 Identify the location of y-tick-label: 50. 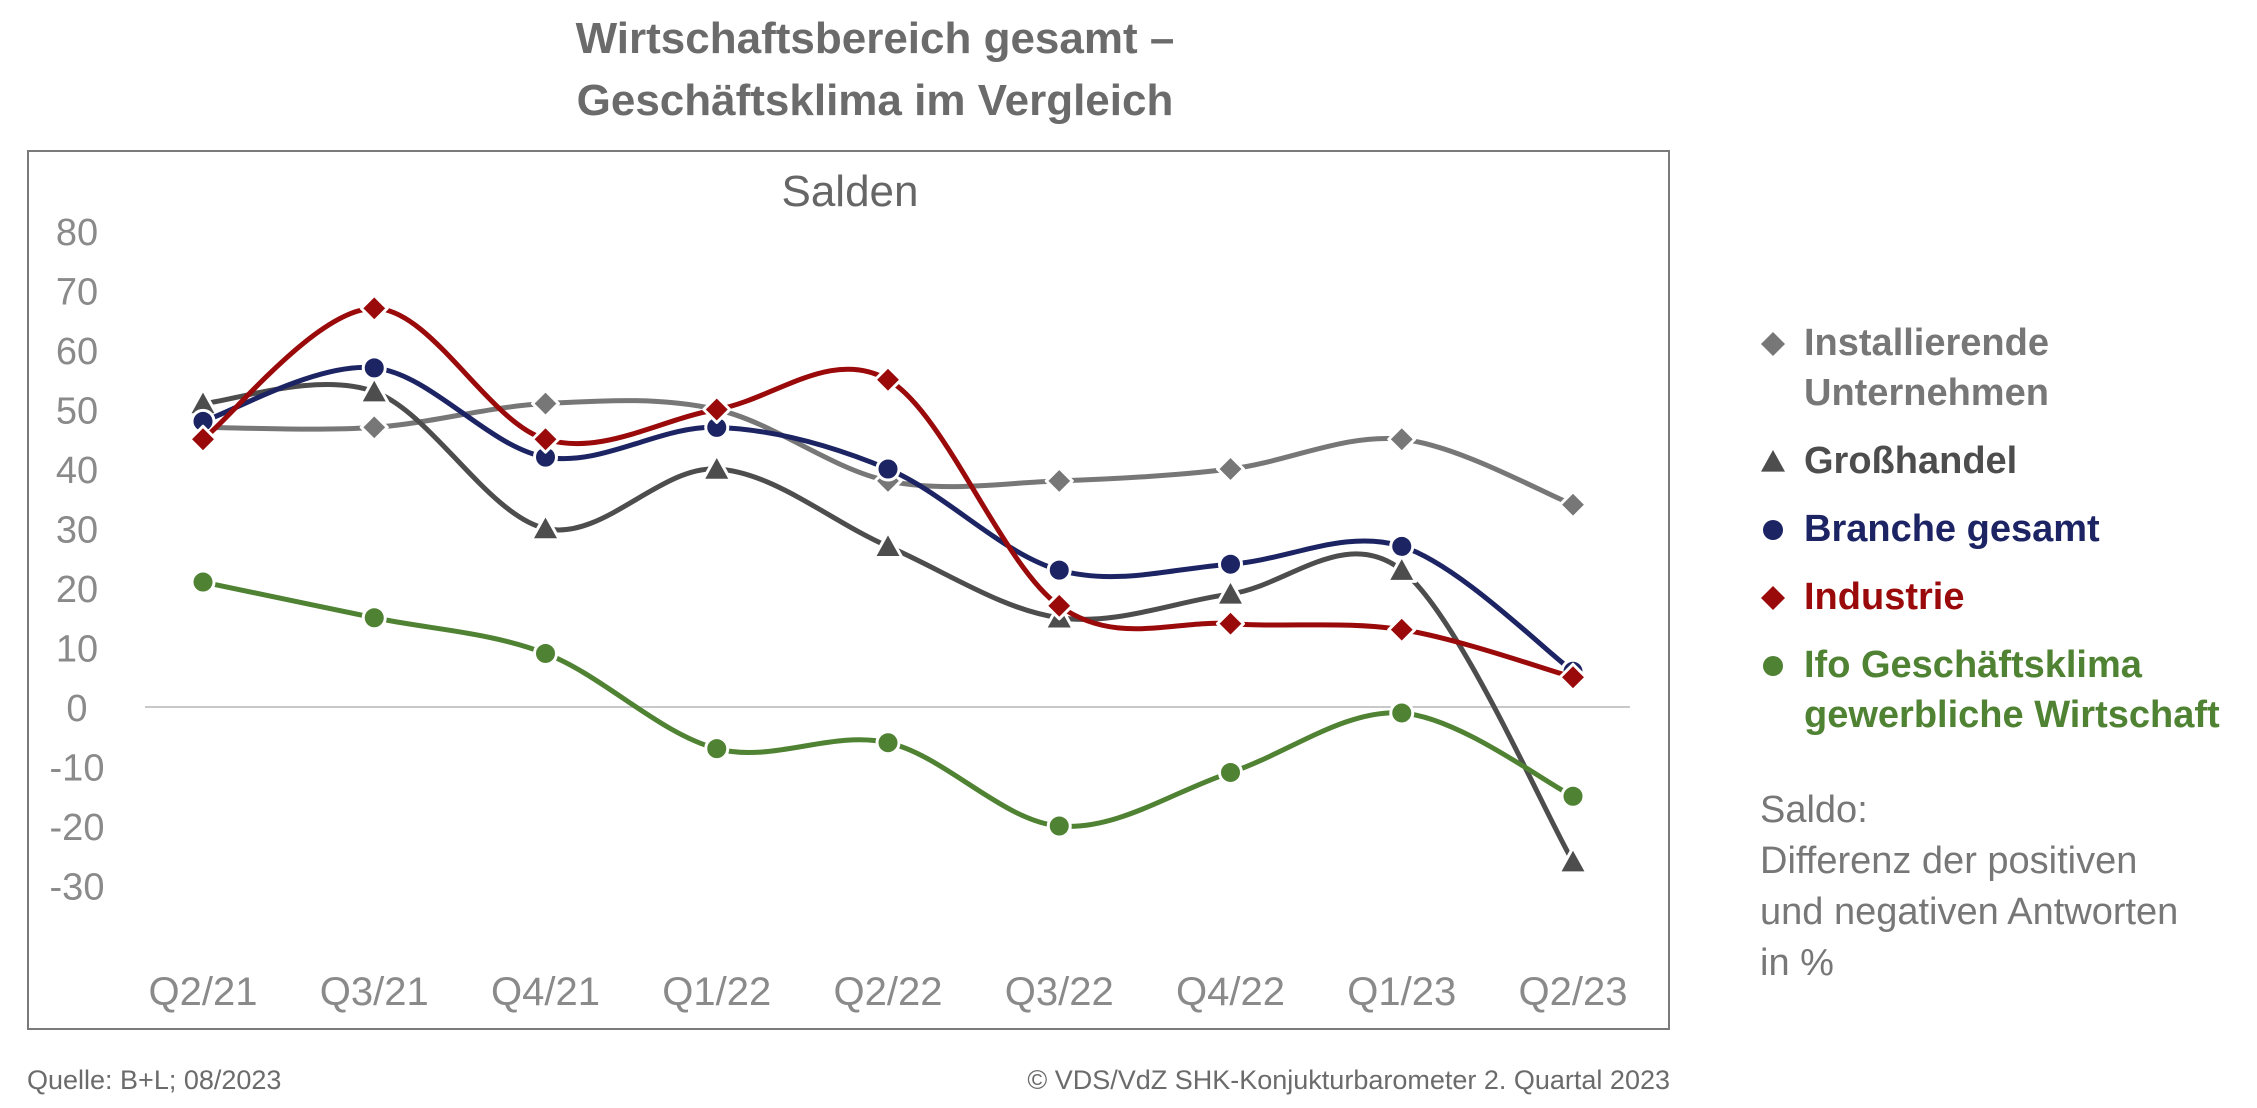
(77, 412).